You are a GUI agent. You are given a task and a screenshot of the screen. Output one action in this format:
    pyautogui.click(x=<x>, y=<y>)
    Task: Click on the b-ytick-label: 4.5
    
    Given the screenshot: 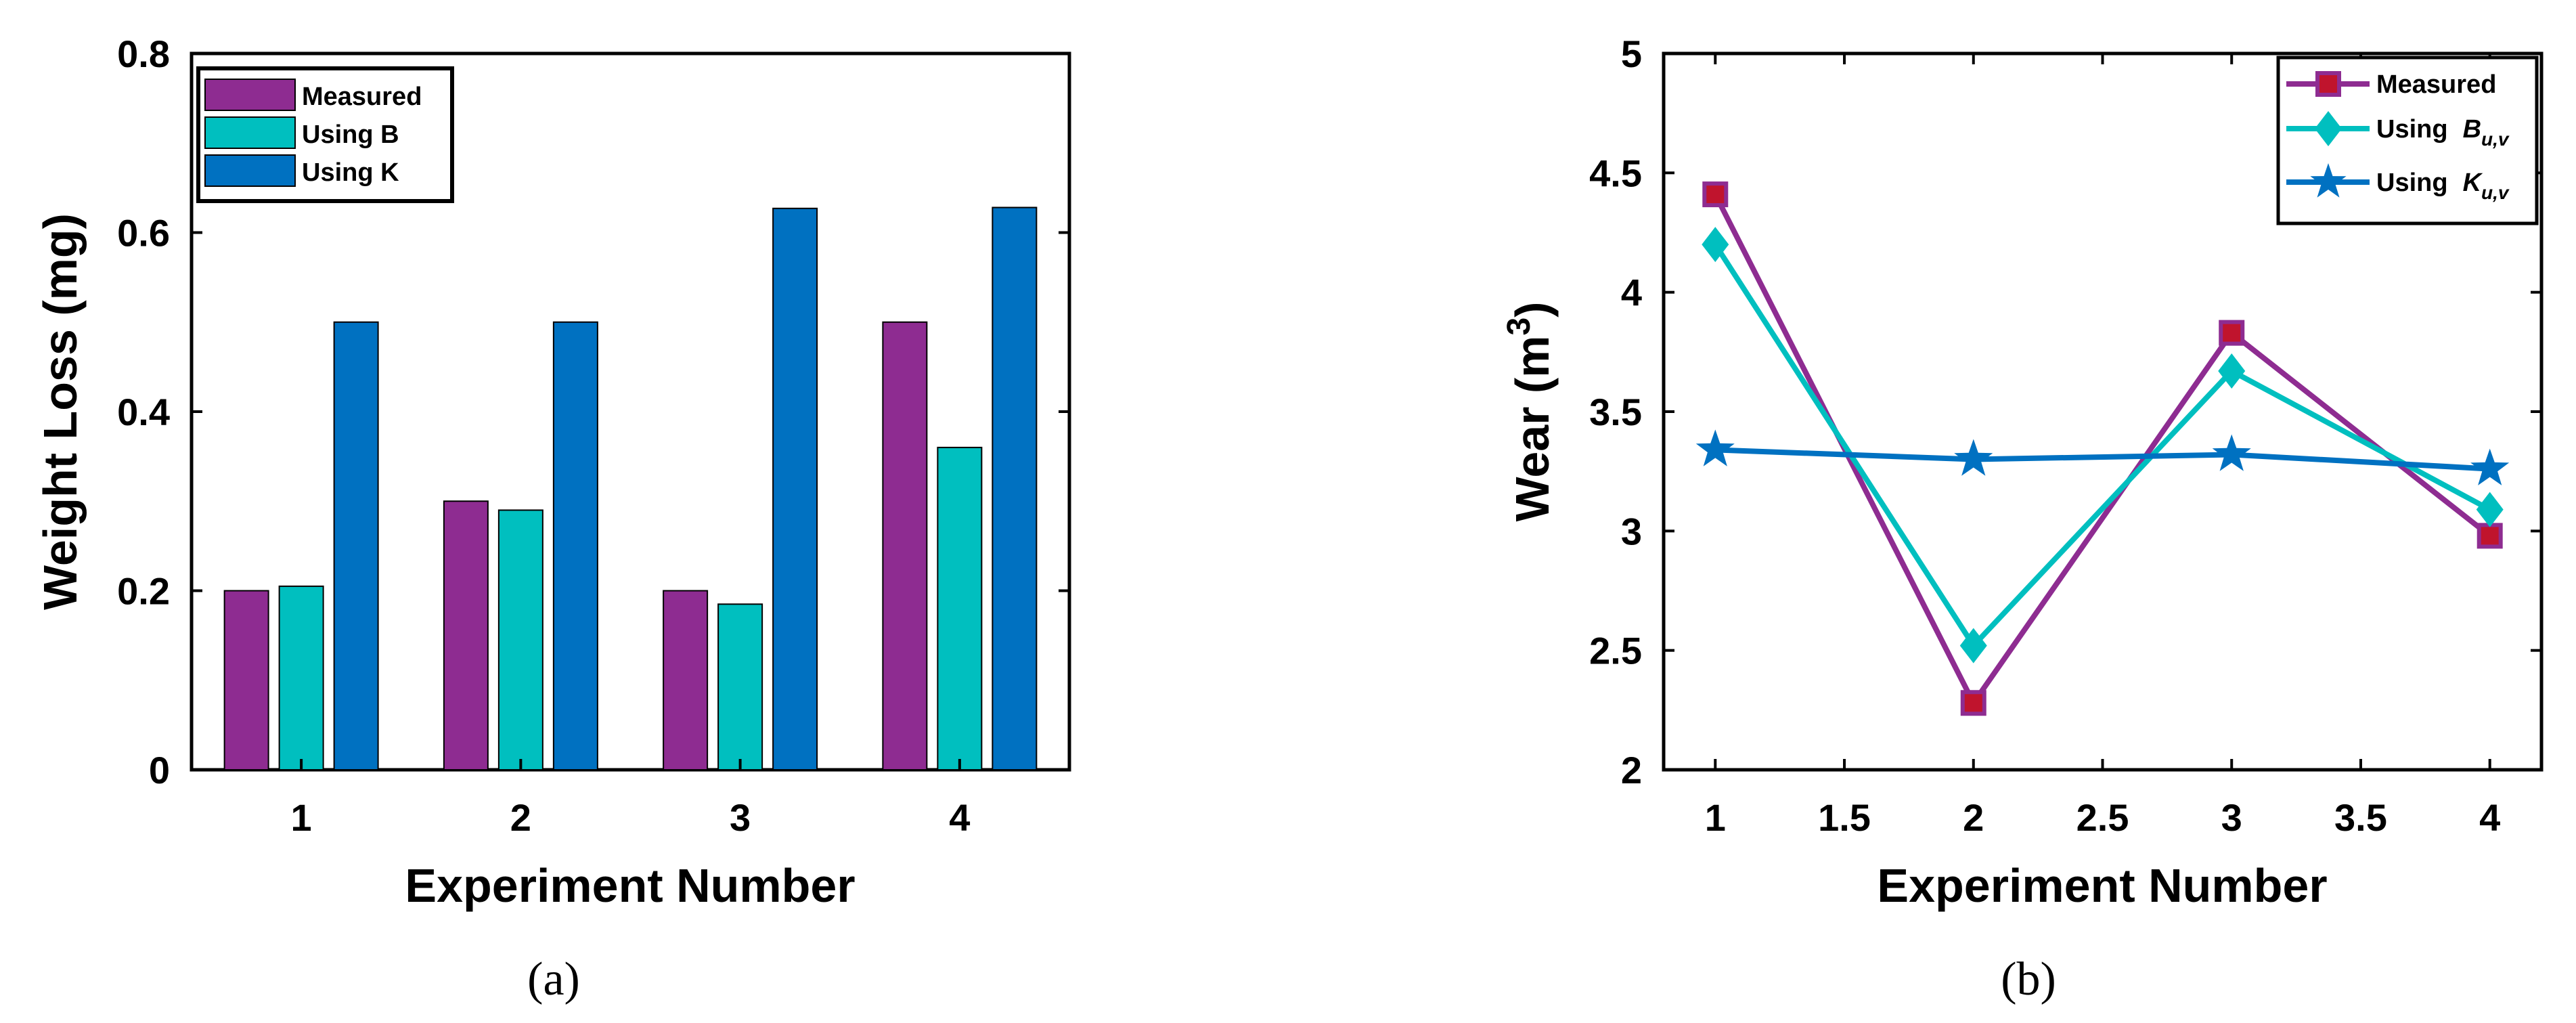 What is the action you would take?
    pyautogui.click(x=1615, y=173)
    